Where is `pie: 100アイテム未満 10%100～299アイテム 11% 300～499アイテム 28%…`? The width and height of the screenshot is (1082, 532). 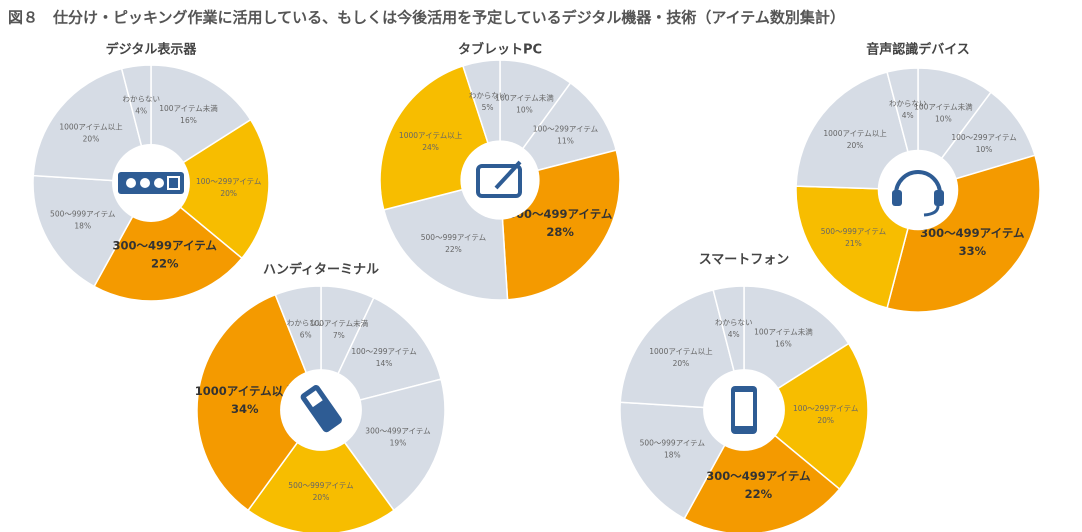 pie: 100アイテム未満 10%100～299アイテム 11% 300～499アイテム 28%… is located at coordinates (500, 180).